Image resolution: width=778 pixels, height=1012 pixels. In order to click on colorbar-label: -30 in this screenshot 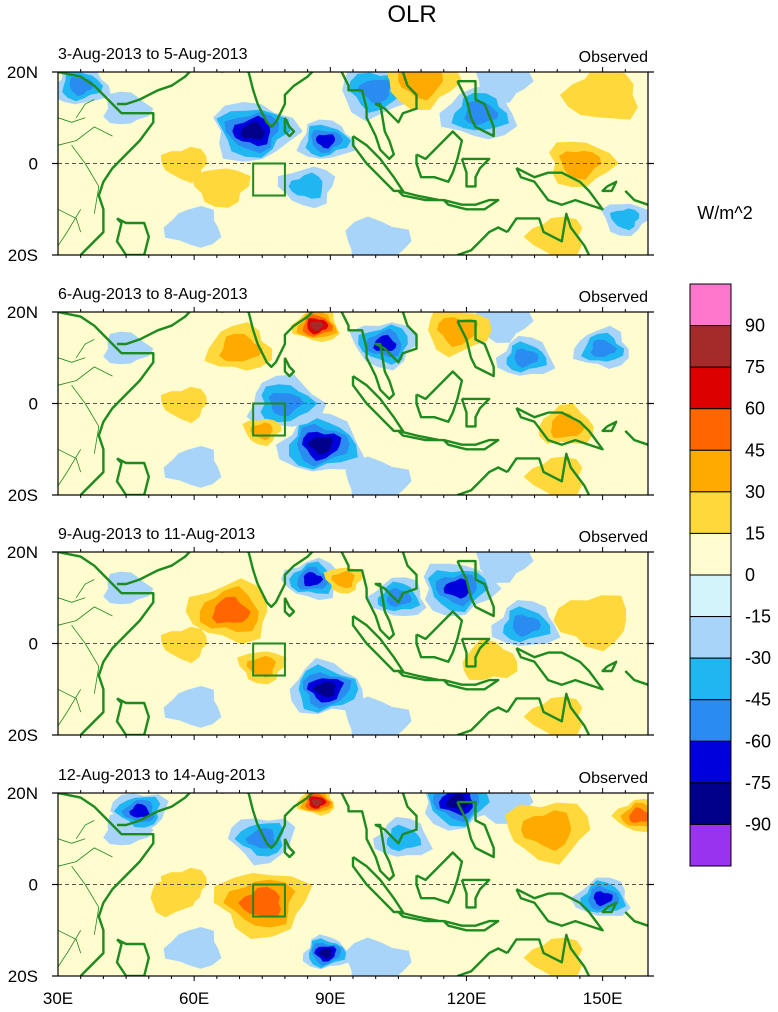, I will do `click(758, 658)`.